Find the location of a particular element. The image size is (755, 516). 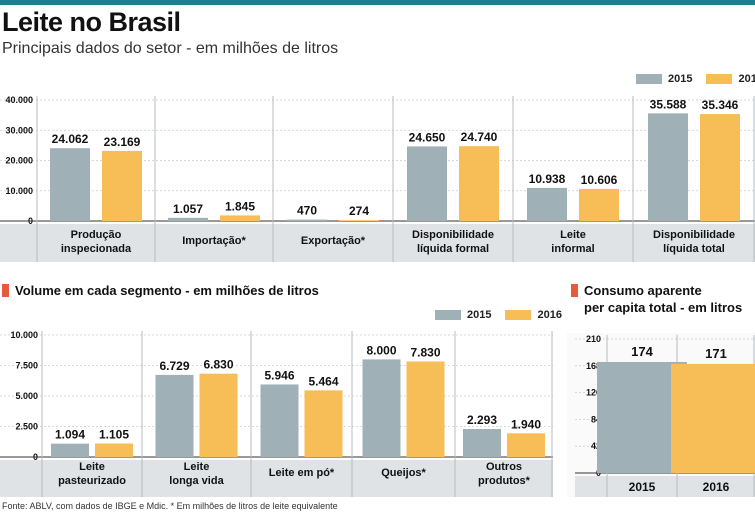

data-label: 6.830 is located at coordinates (218, 365).